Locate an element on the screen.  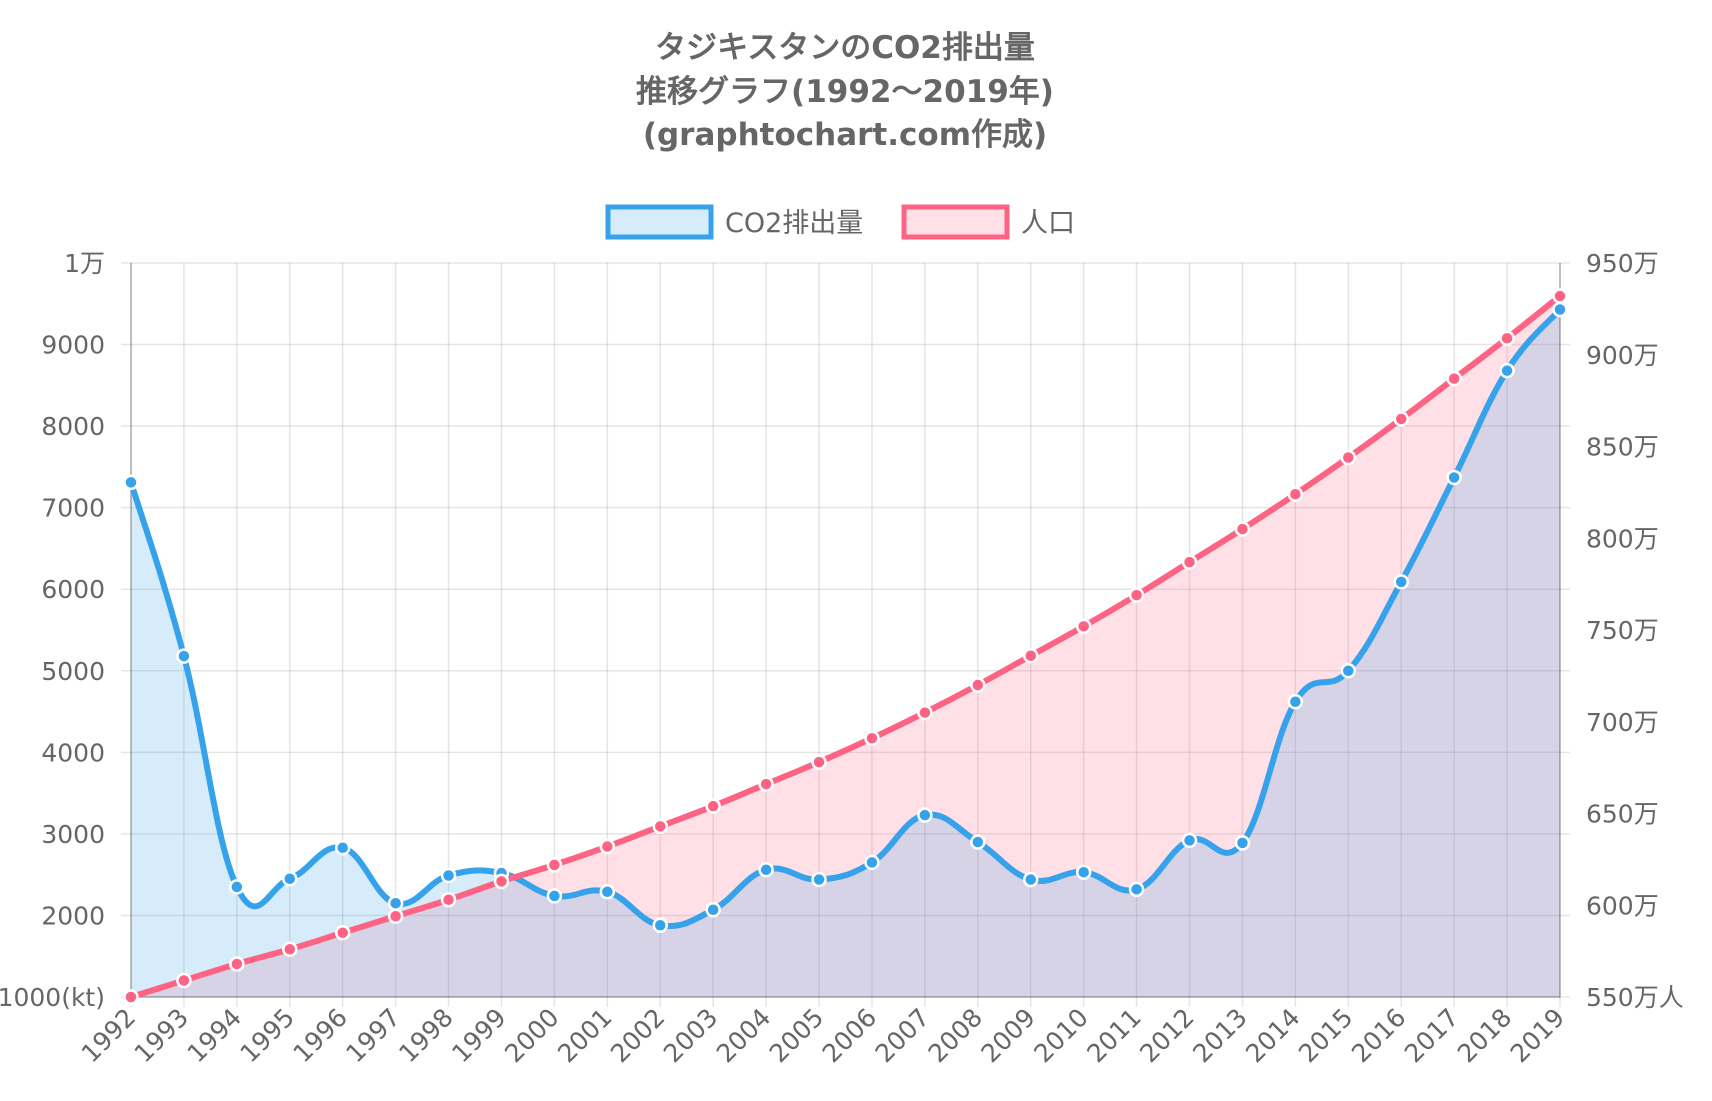
data-point-population-1998 is located at coordinates (448, 899).